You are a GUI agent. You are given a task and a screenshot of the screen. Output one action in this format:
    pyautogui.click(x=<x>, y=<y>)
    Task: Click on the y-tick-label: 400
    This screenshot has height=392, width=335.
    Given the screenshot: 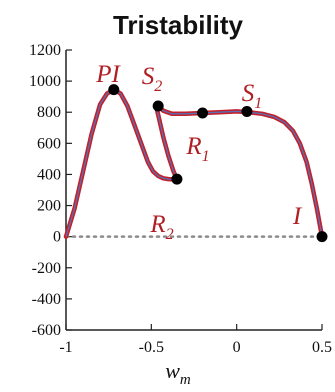 What is the action you would take?
    pyautogui.click(x=49, y=174)
    